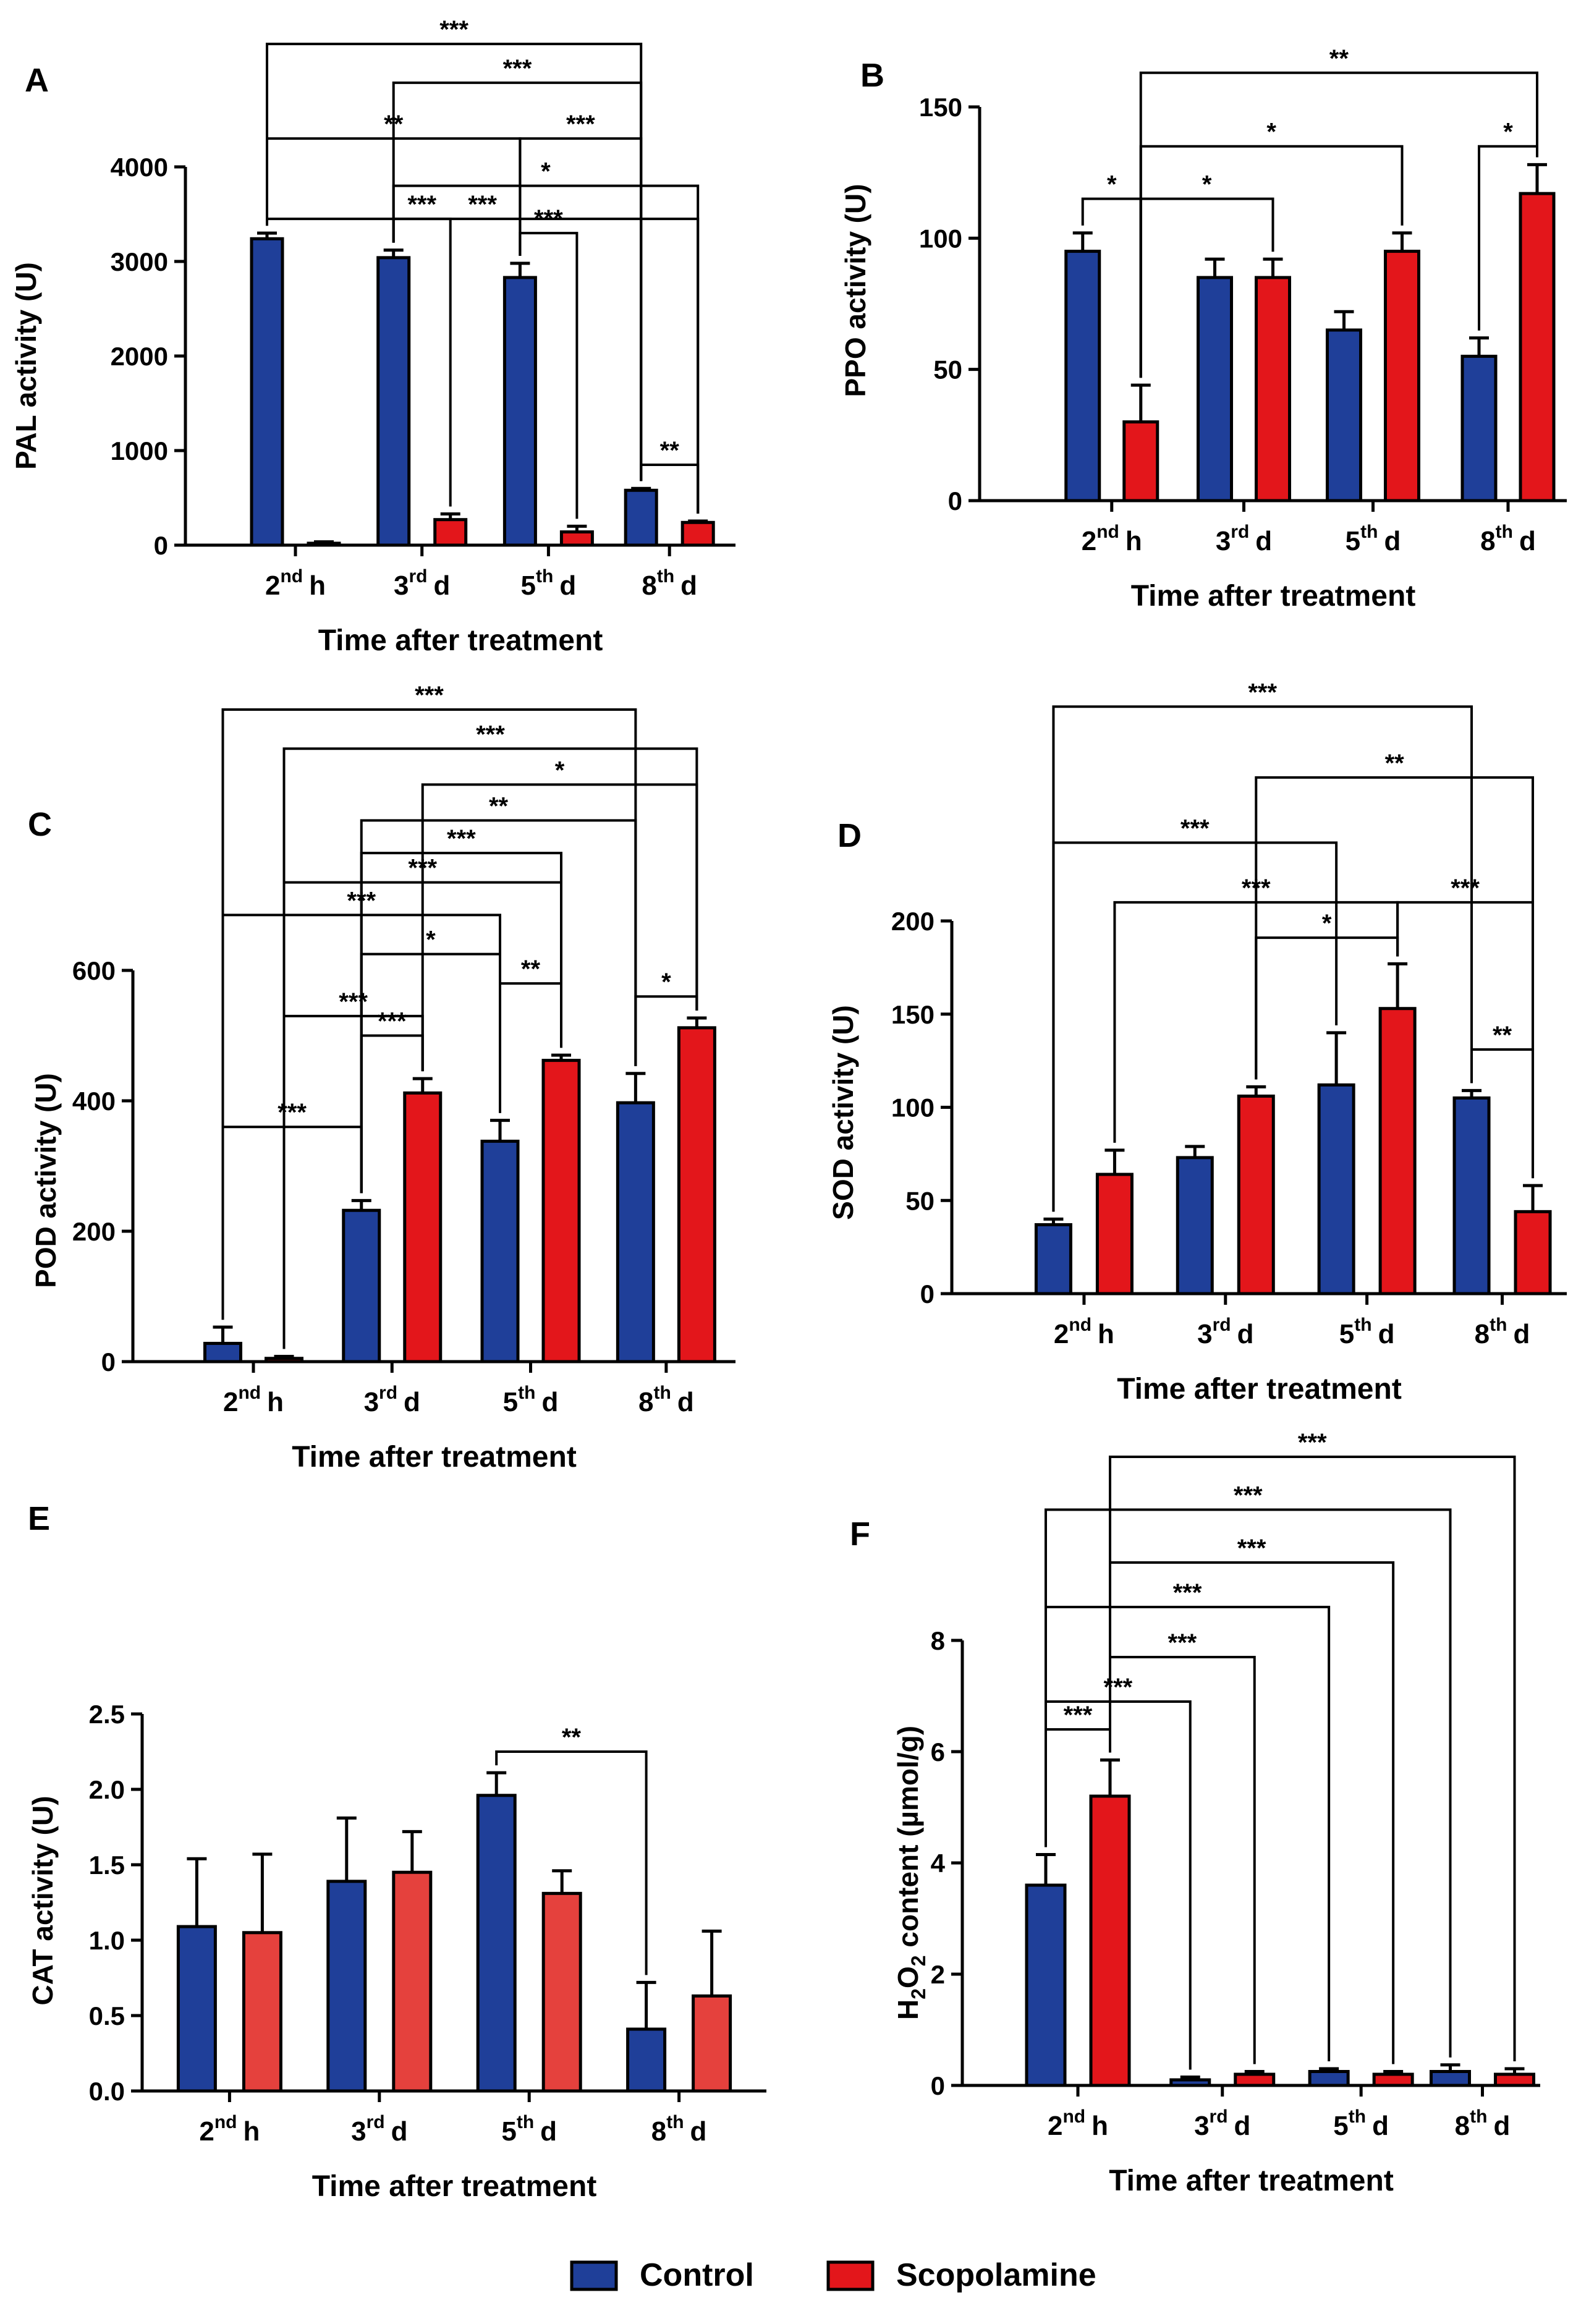 The image size is (1581, 2324). What do you see at coordinates (107, 2016) in the screenshot?
I see `y-tick-label: 0.5` at bounding box center [107, 2016].